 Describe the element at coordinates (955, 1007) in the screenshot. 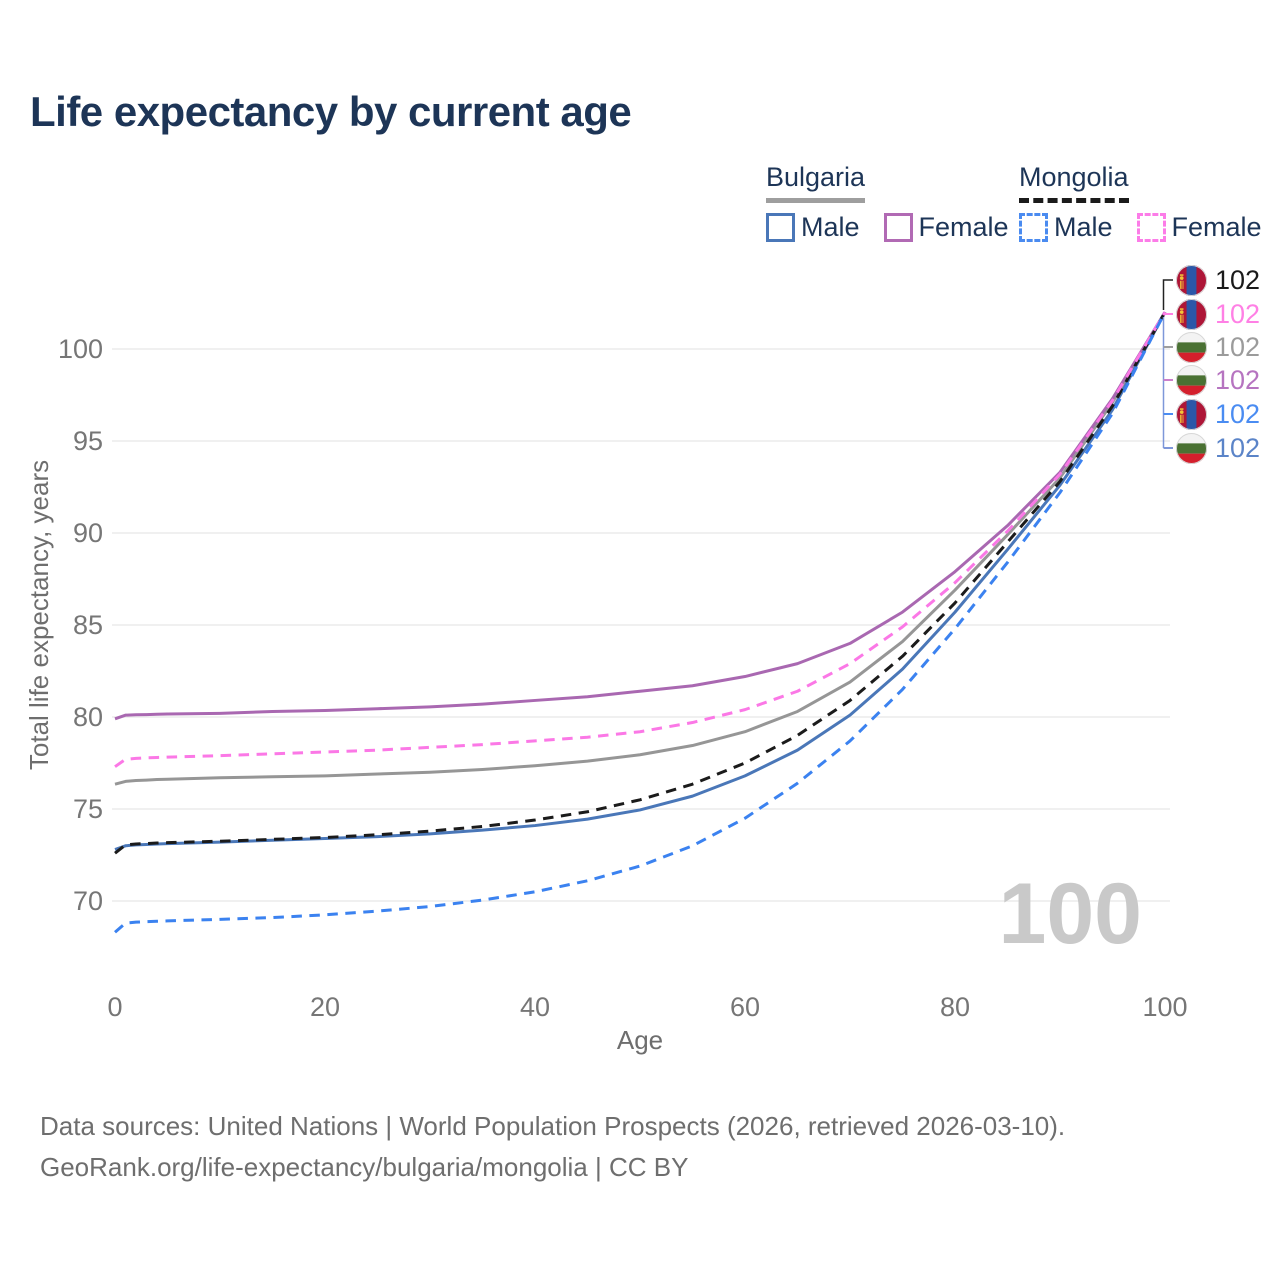

I see `x-tick-label: 80` at that location.